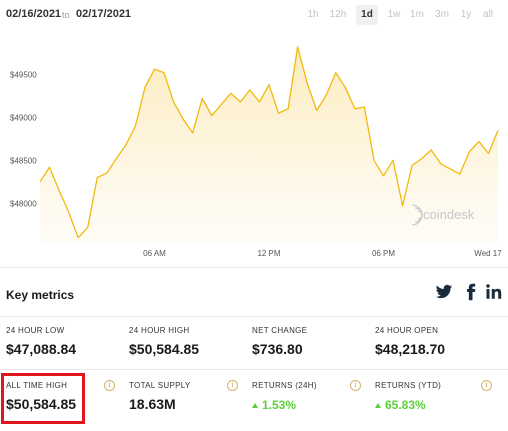 The width and height of the screenshot is (508, 431). I want to click on x-tick-label: 12 PM, so click(268, 253).